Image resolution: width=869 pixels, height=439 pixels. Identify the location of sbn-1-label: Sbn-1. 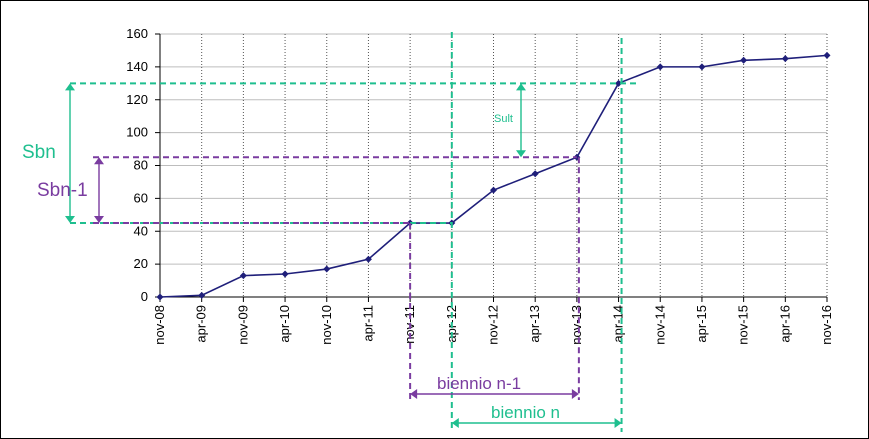
(62, 190).